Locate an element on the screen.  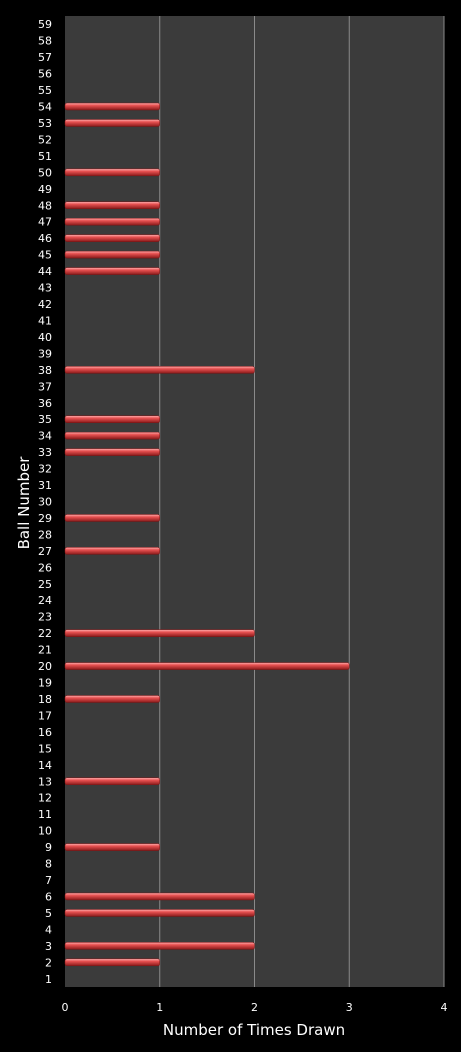
y-tick-label: 25 is located at coordinates (45, 584).